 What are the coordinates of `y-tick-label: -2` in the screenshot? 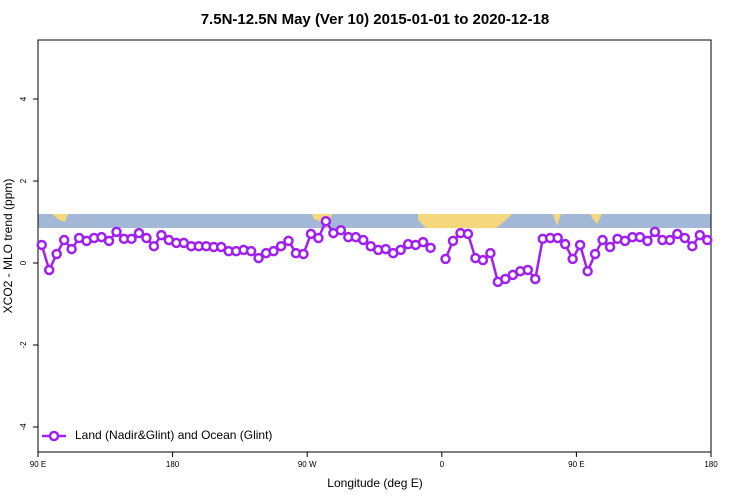 It's located at (23, 345).